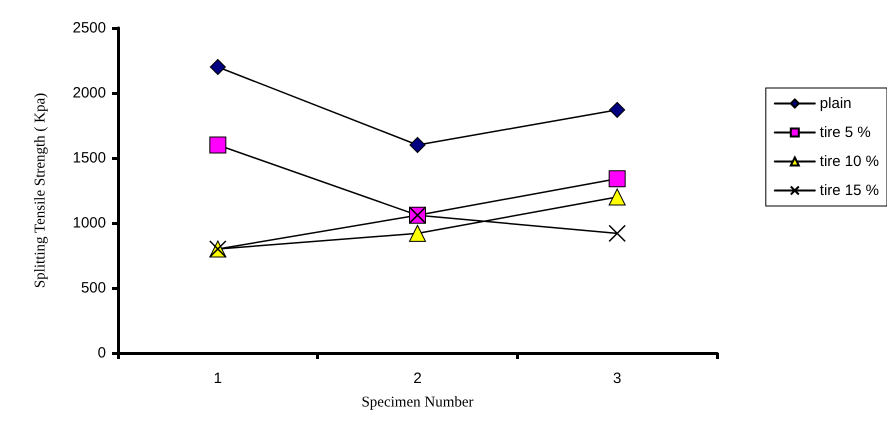 The height and width of the screenshot is (433, 895). I want to click on y-tick-label: 1000, so click(89, 223).